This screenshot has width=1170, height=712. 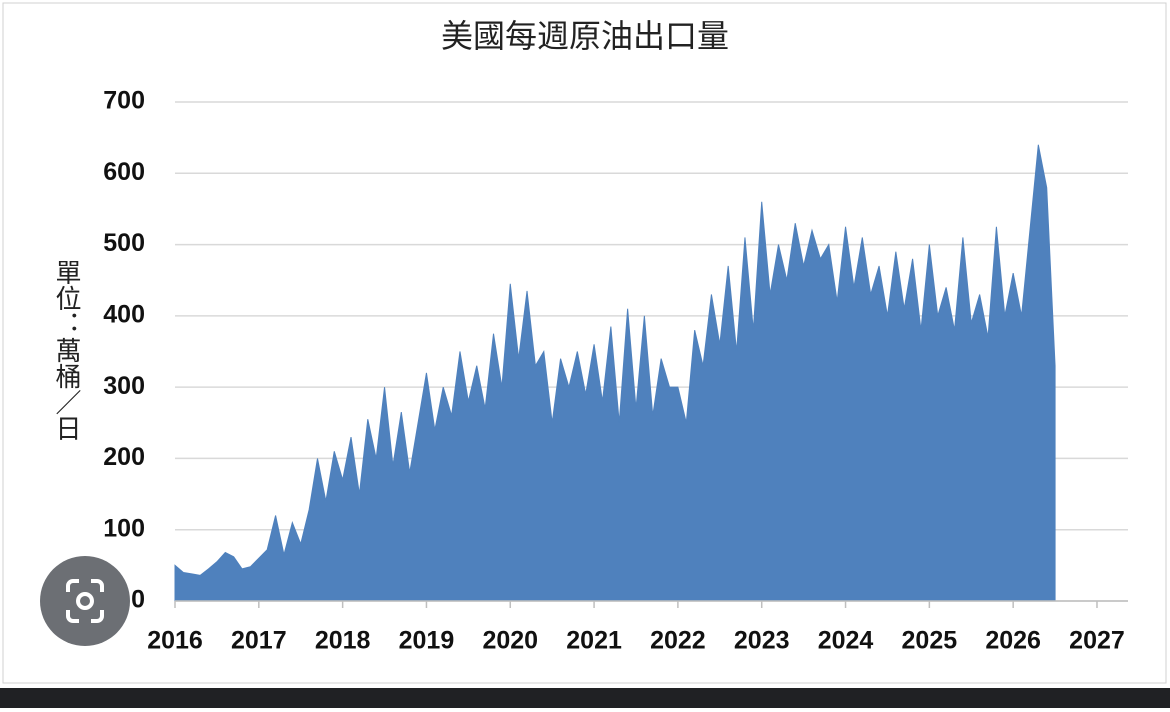 I want to click on bottom-bar, so click(x=585, y=698).